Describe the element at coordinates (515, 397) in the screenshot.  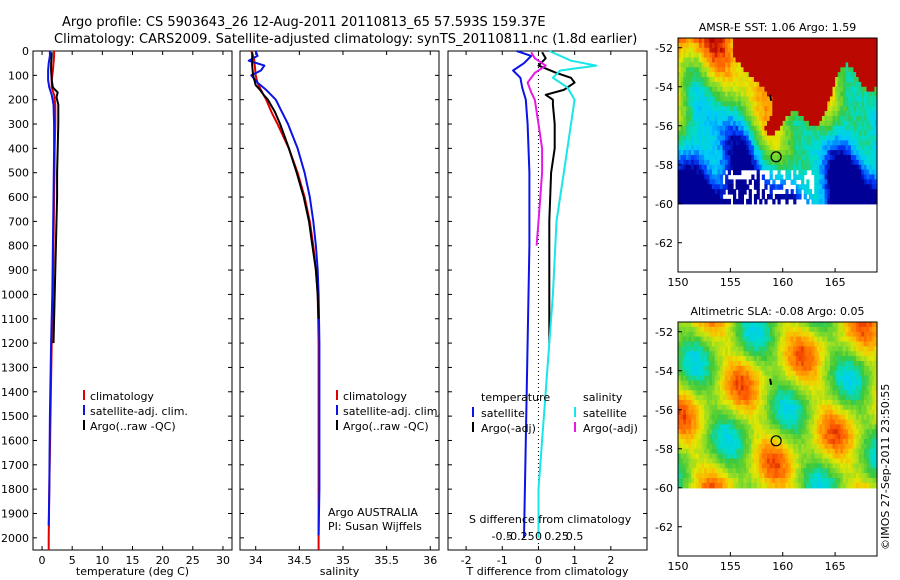
I see `legend-title-temperature: temperature` at that location.